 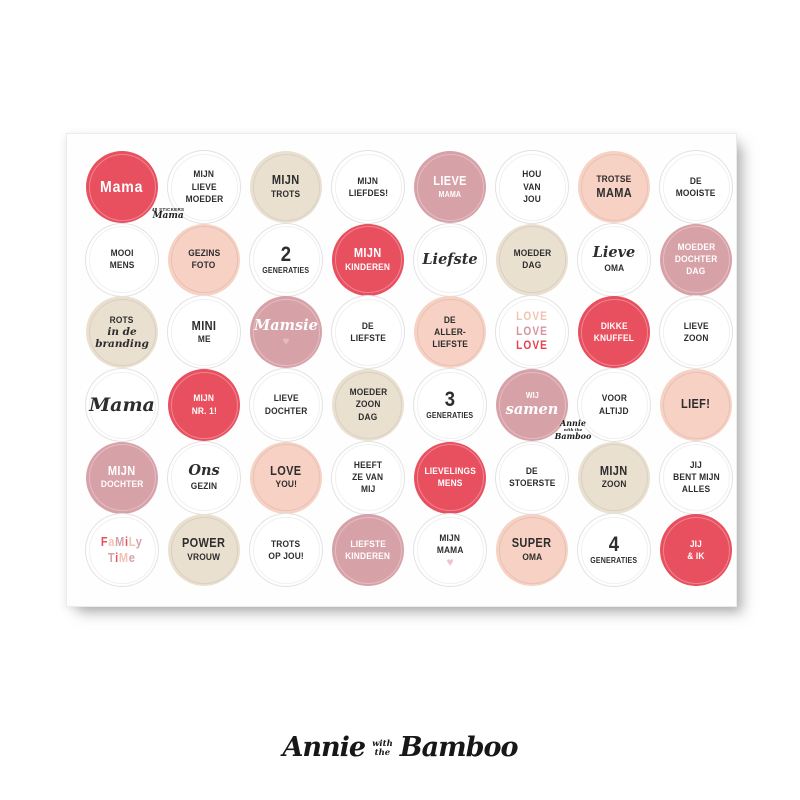 I want to click on brand-name-bamboo: Bamboo, so click(x=459, y=747).